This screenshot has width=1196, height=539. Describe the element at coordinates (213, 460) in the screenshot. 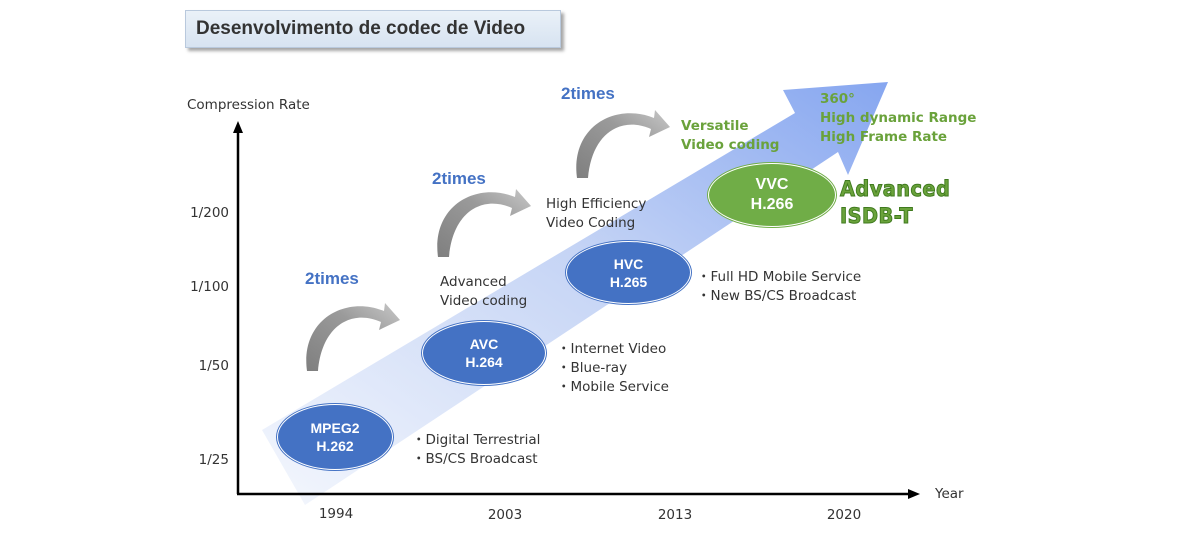

I see `y-tick-label: 1/25` at that location.